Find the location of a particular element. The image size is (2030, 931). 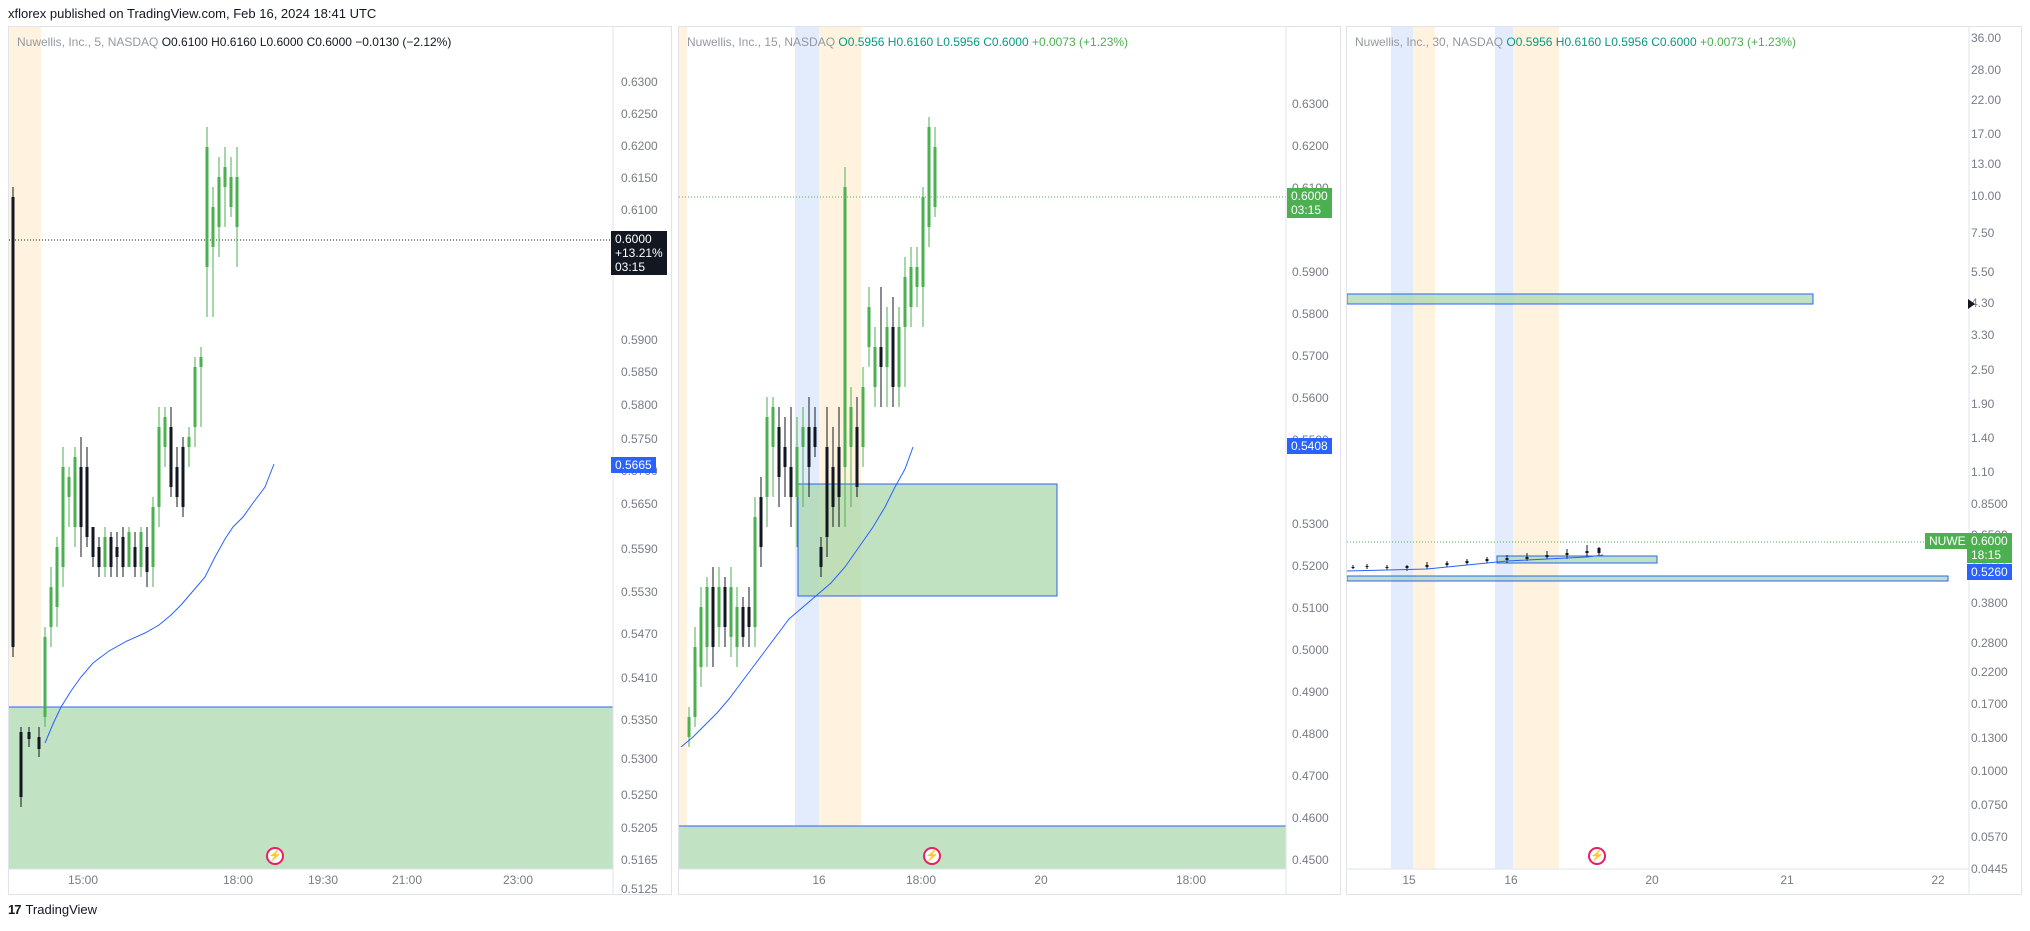

y-axis-tick-label: 0.5100 is located at coordinates (1310, 608).